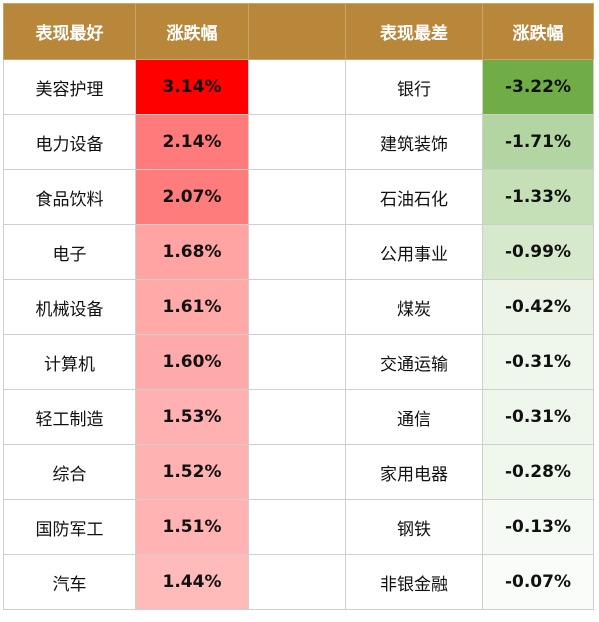  What do you see at coordinates (69, 307) in the screenshot?
I see `best-sector-name: 机械设备` at bounding box center [69, 307].